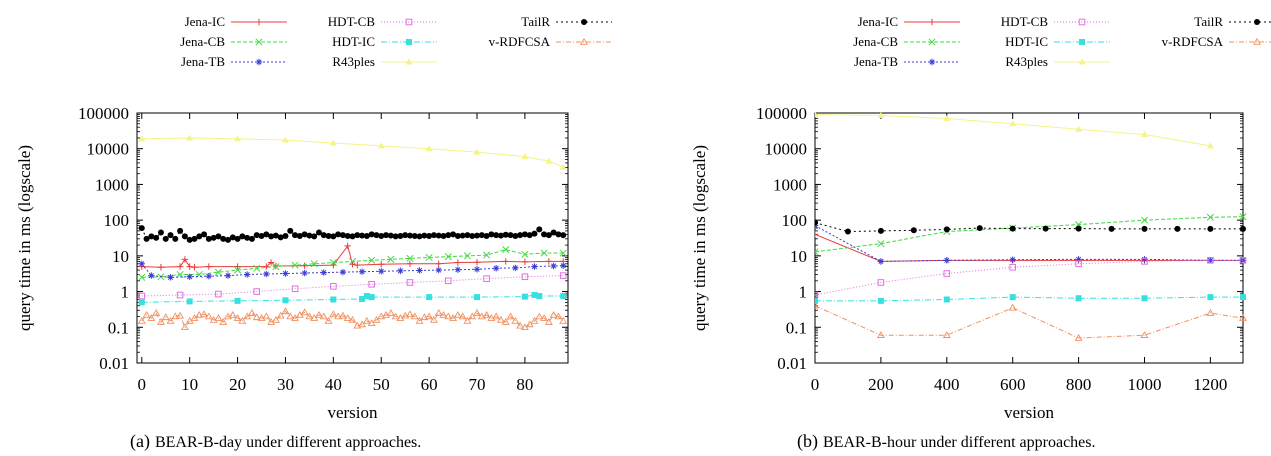  Describe the element at coordinates (352, 412) in the screenshot. I see `x-axis-label: version` at that location.